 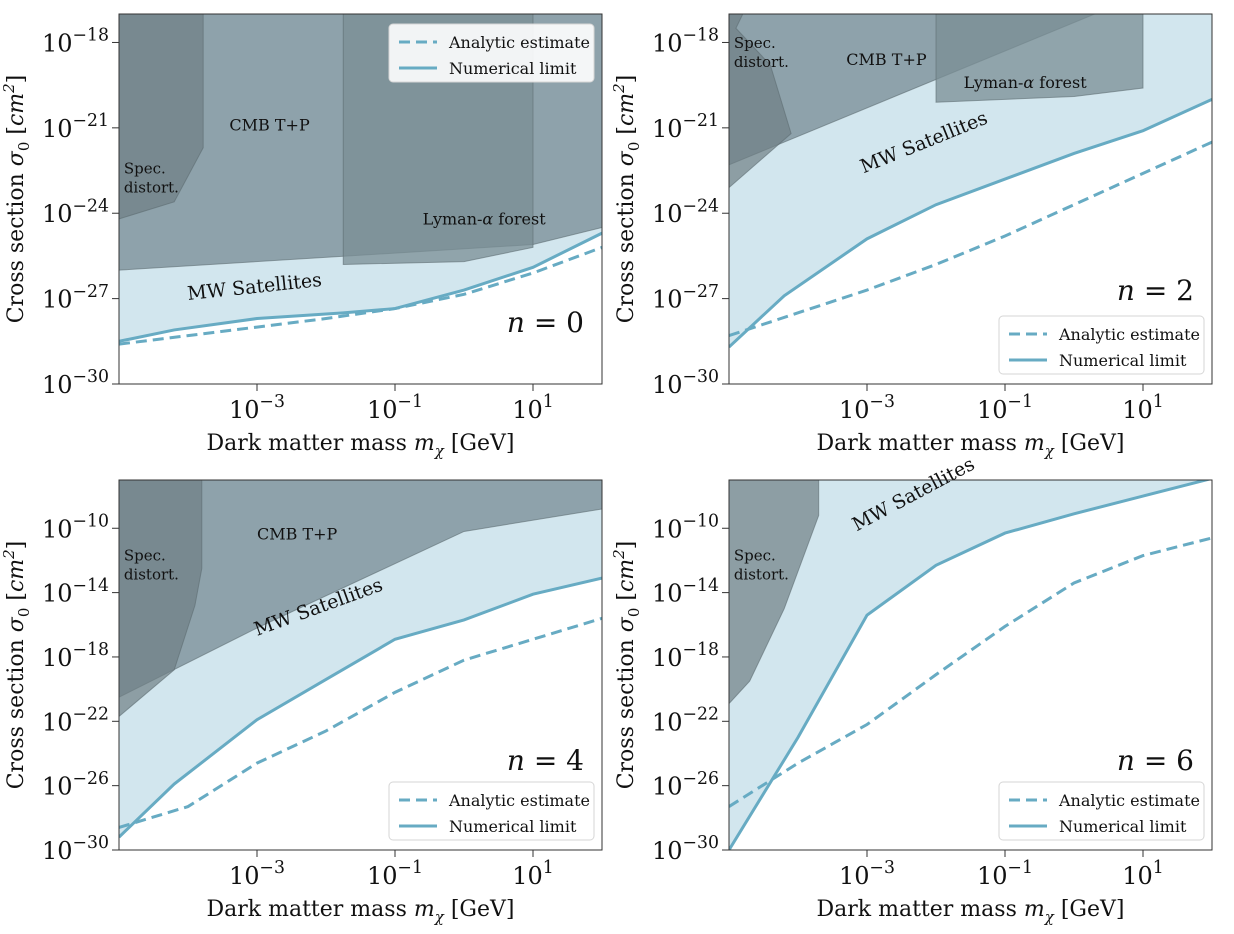 I want to click on lyman-alpha-region, so click(x=1039, y=58).